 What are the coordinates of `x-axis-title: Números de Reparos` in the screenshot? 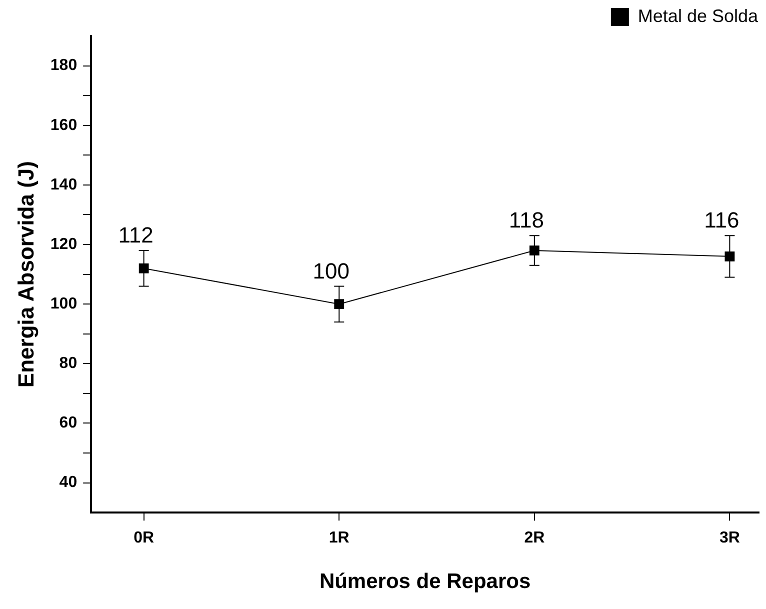 It's located at (425, 582).